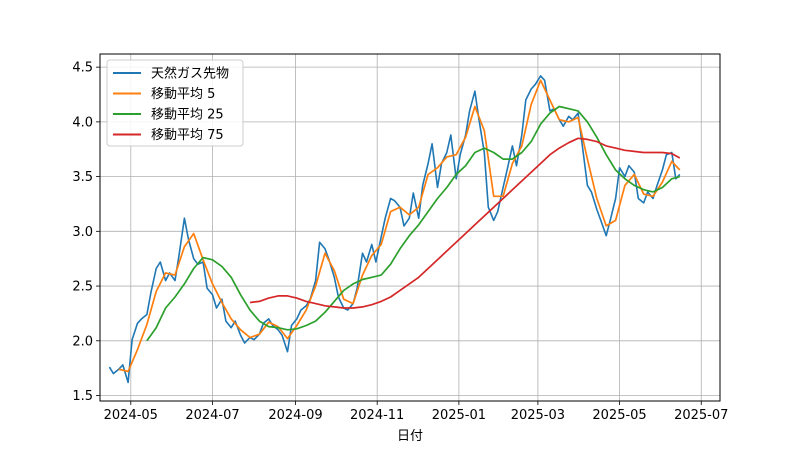 The height and width of the screenshot is (450, 800). I want to click on legend-item-price-label: 天然ガス先物, so click(190, 74).